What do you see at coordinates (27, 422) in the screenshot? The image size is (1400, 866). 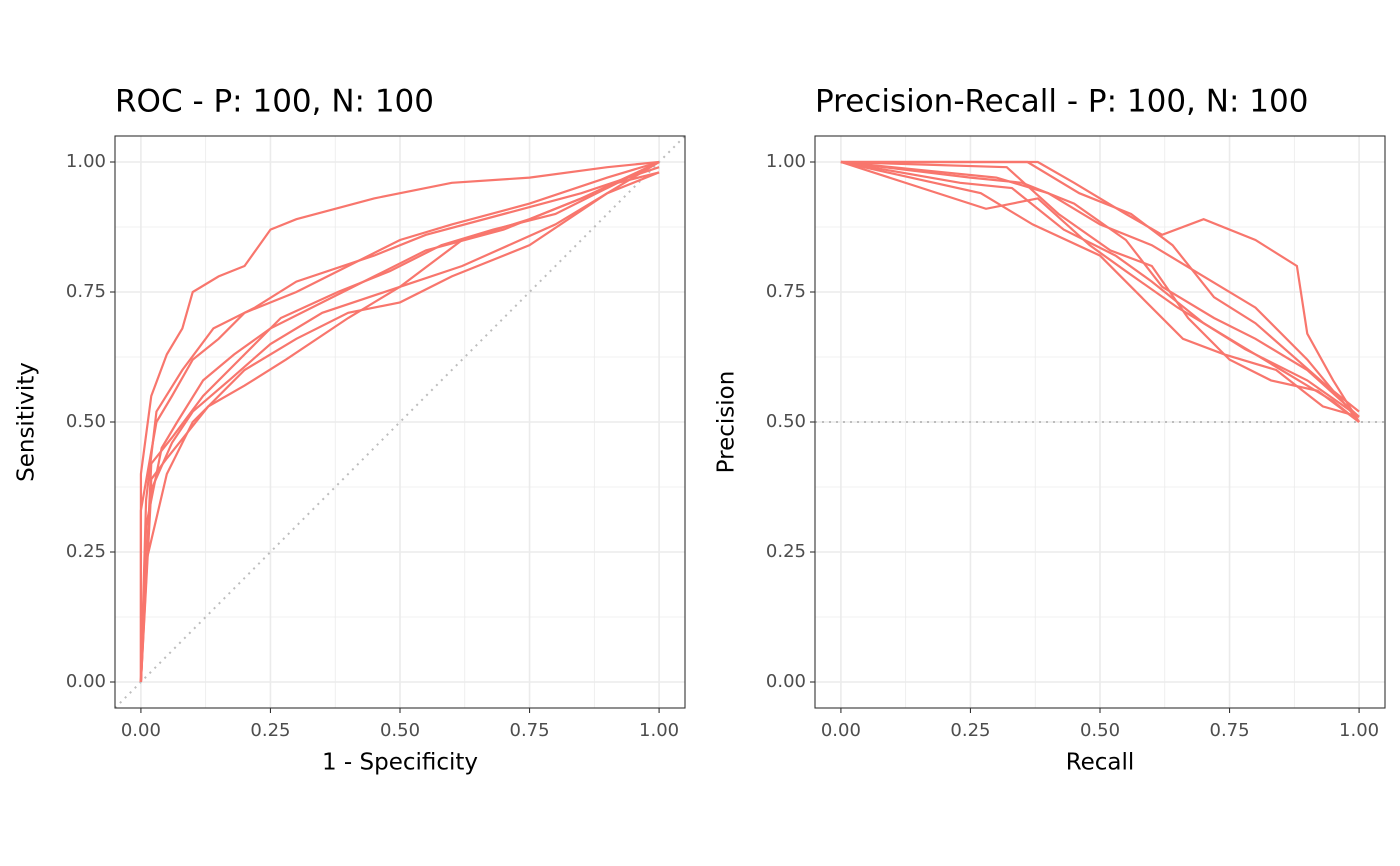 I see `y-axis-label: Sensitivity` at bounding box center [27, 422].